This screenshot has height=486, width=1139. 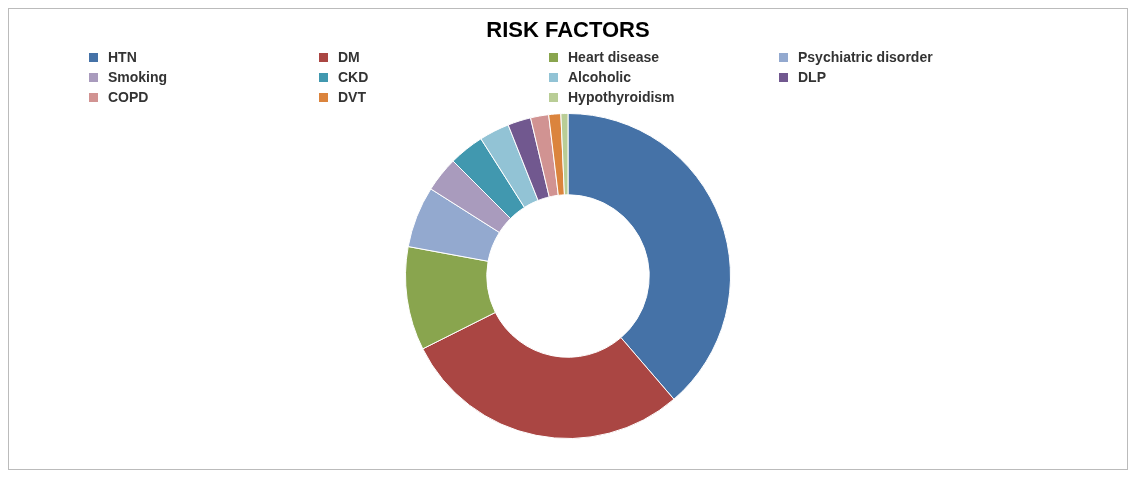 I want to click on legend-label: Smoking, so click(x=138, y=77).